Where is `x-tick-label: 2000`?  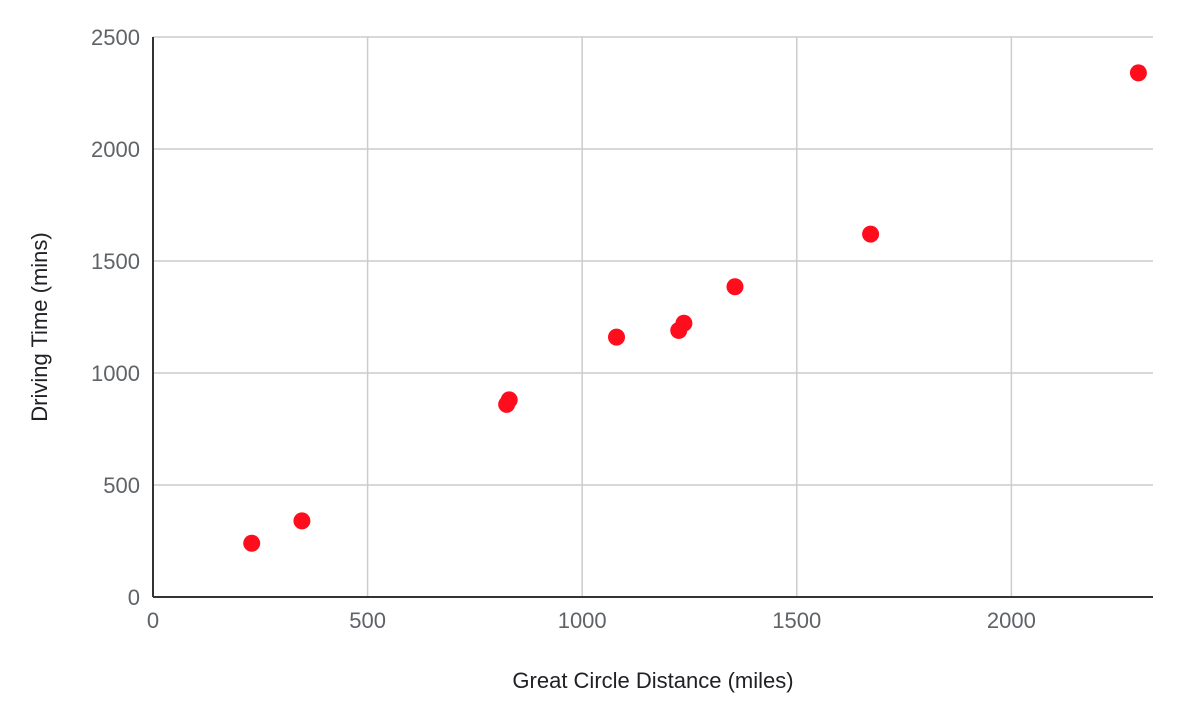 x-tick-label: 2000 is located at coordinates (1011, 620).